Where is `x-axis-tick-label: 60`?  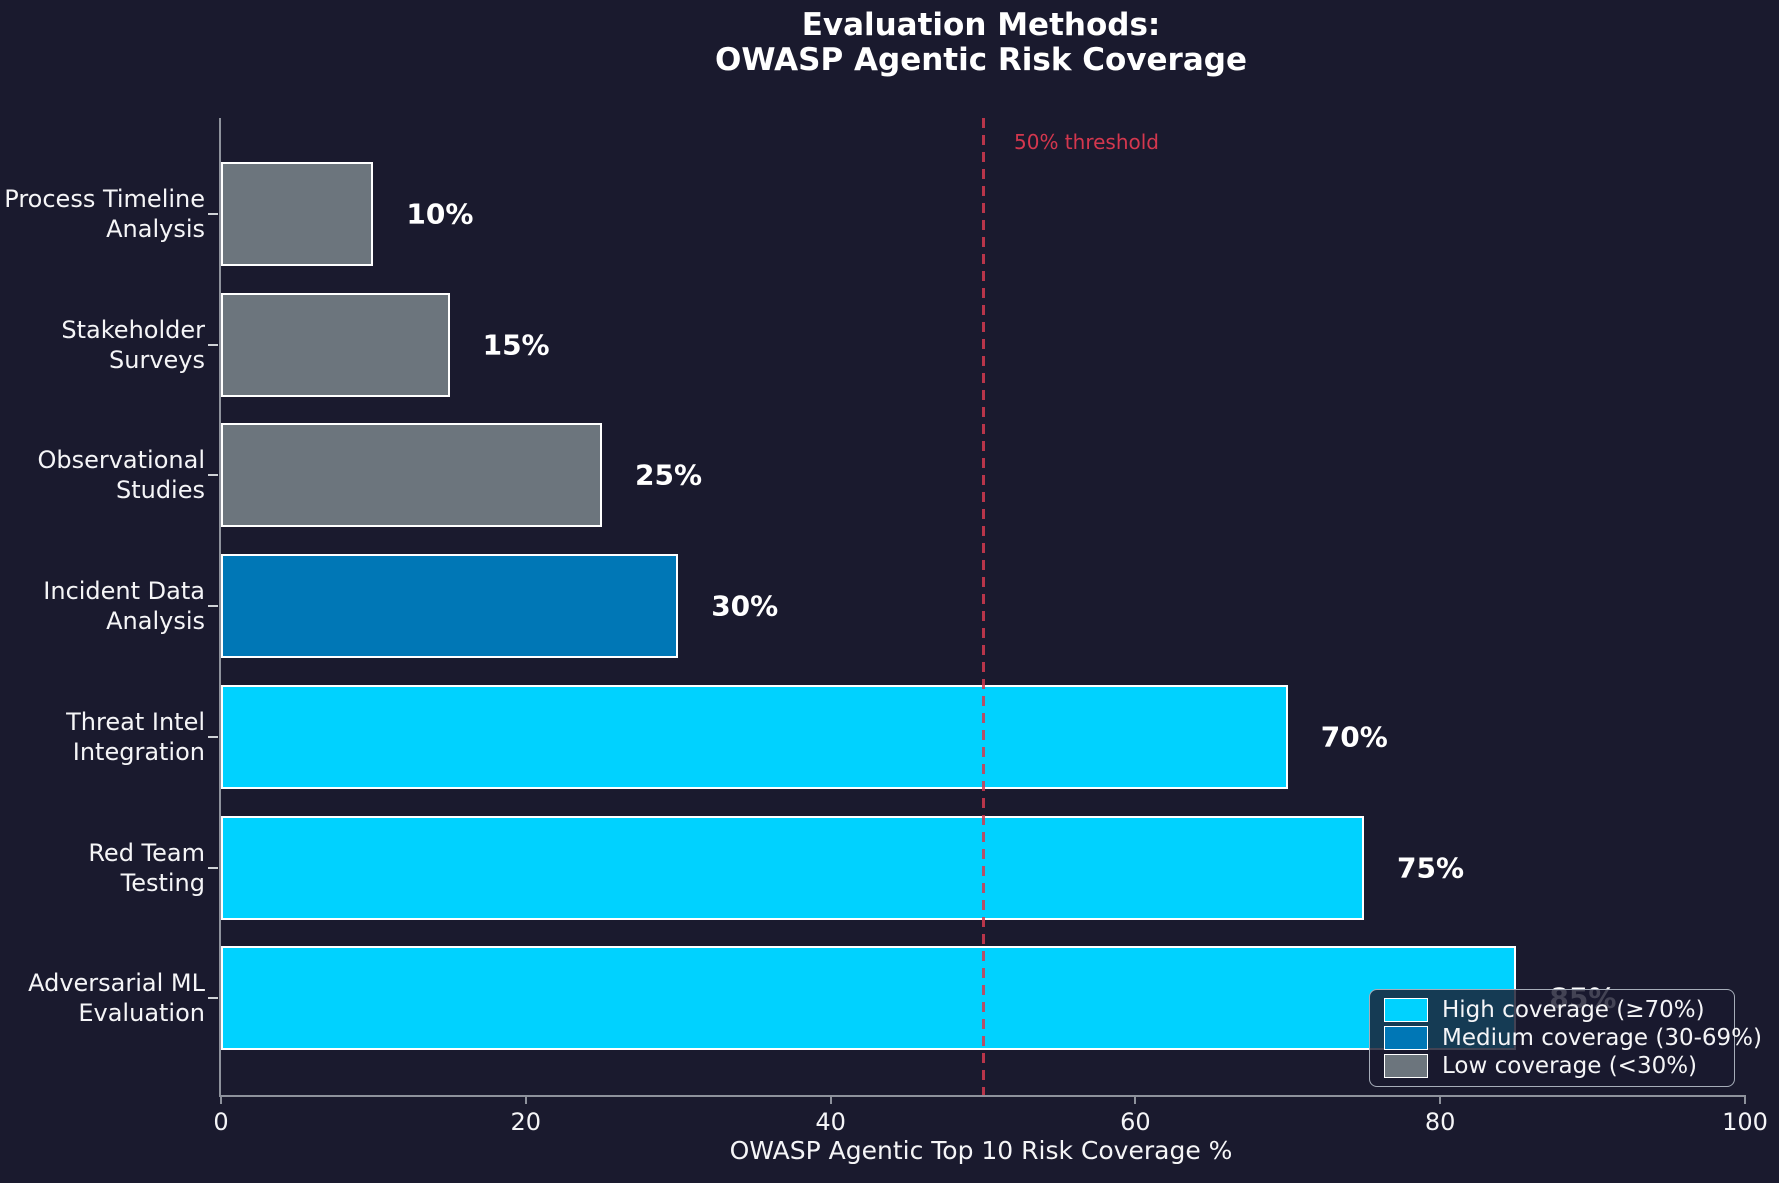 x-axis-tick-label: 60 is located at coordinates (1135, 1122).